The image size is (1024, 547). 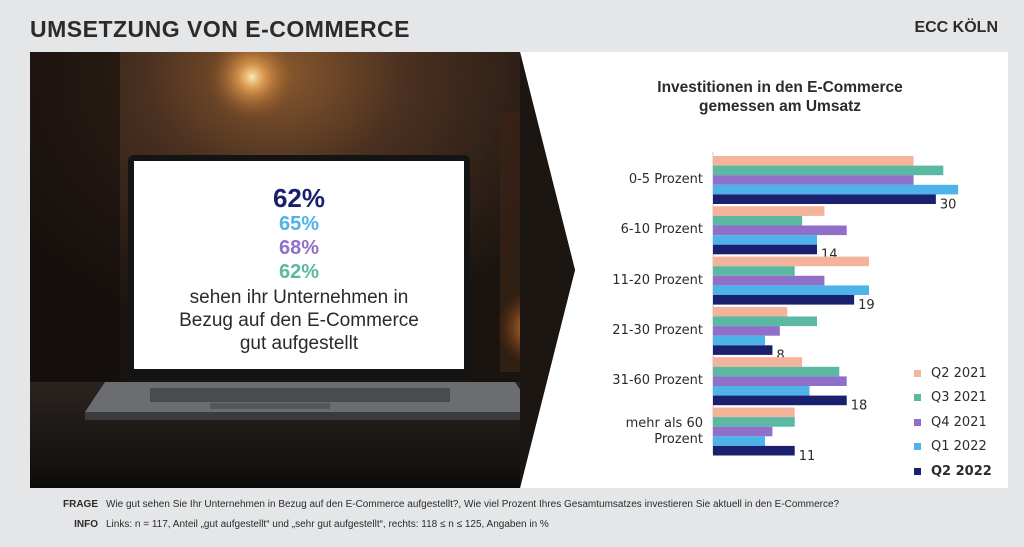 I want to click on info-key: INFO, so click(x=86, y=524).